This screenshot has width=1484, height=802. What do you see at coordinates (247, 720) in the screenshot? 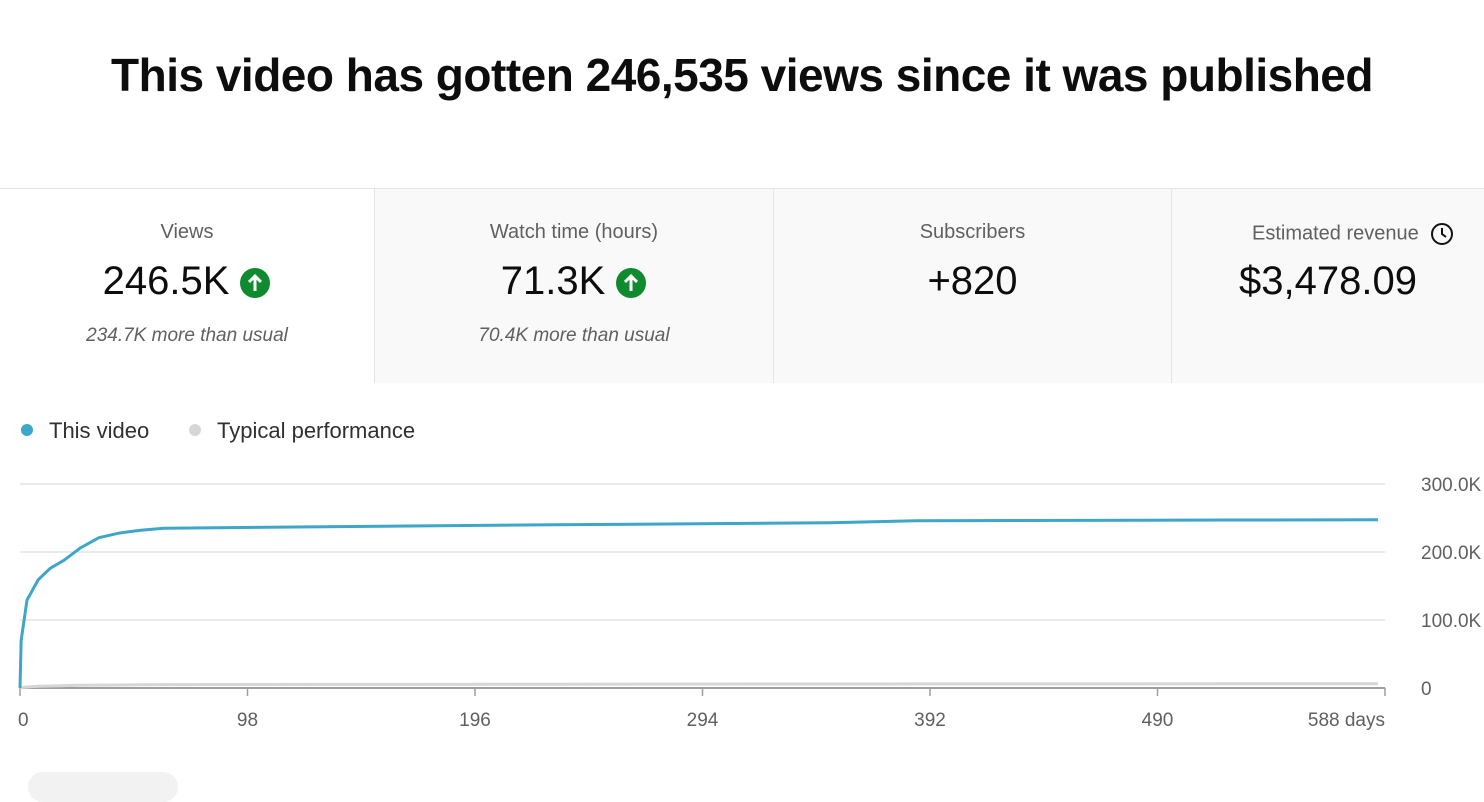
I see `x-tick-label: 98` at bounding box center [247, 720].